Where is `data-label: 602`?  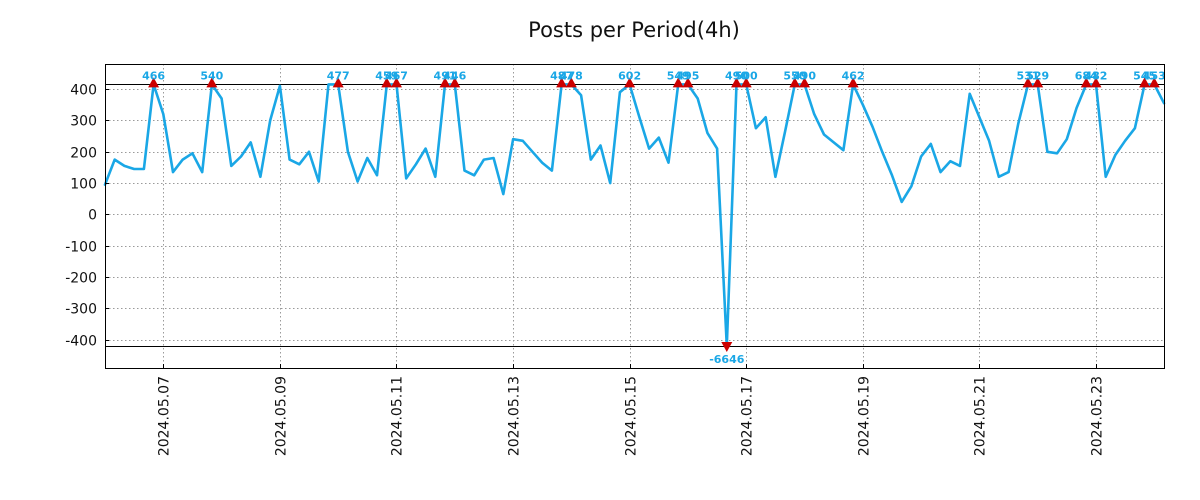 data-label: 602 is located at coordinates (629, 75).